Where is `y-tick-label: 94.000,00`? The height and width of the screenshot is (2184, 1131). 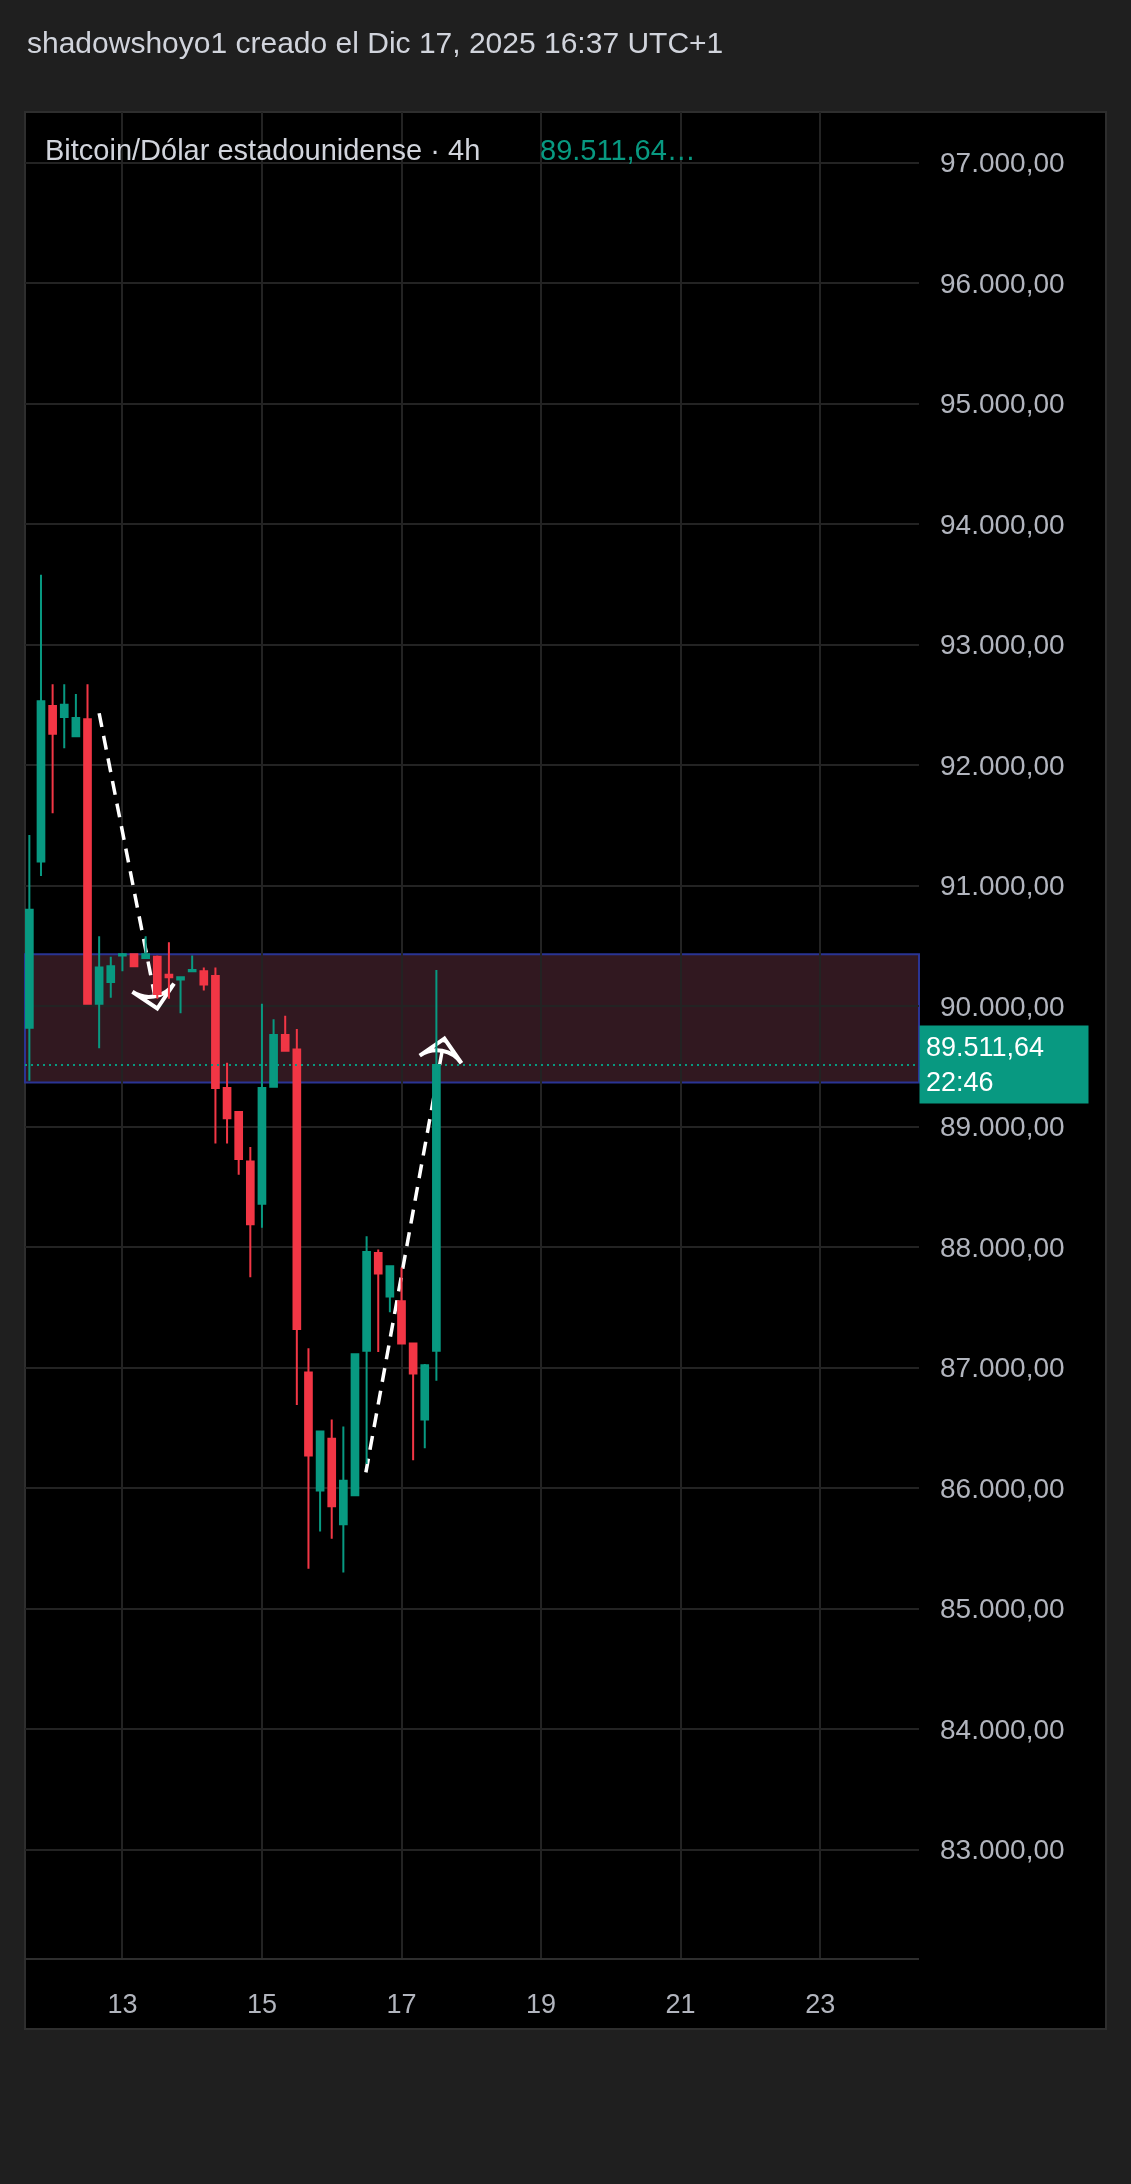 y-tick-label: 94.000,00 is located at coordinates (1002, 524).